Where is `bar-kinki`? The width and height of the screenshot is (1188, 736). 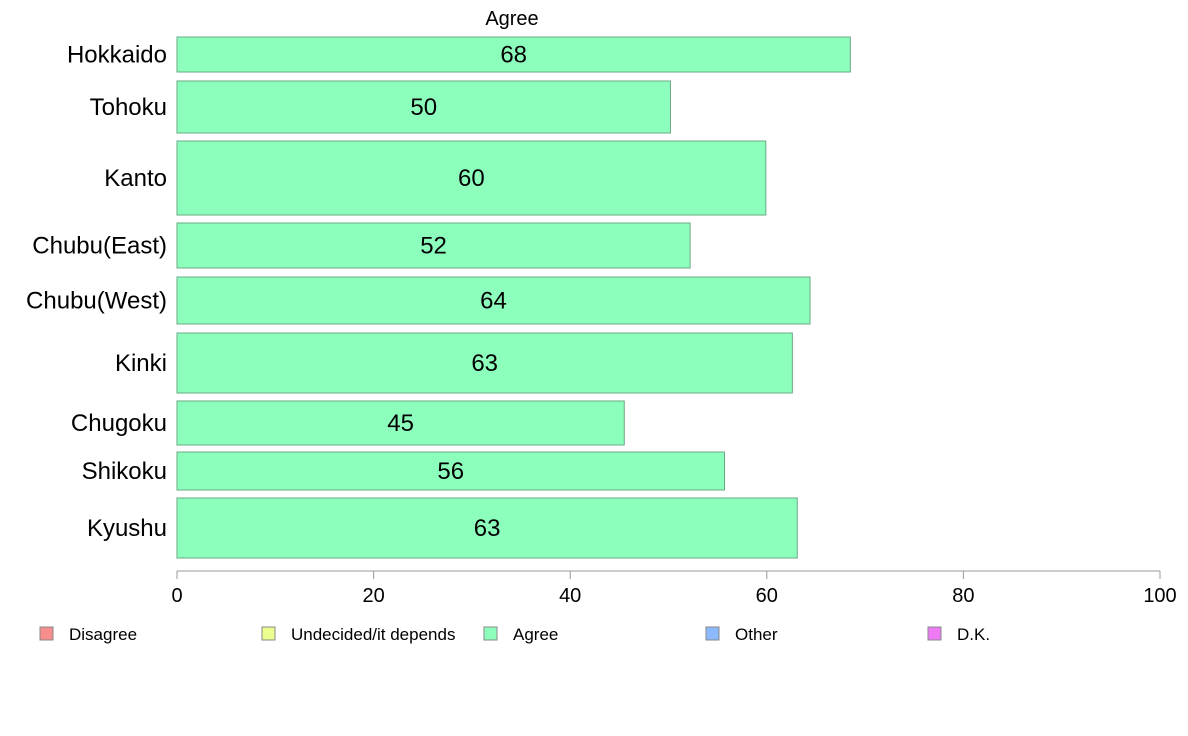 bar-kinki is located at coordinates (484, 363).